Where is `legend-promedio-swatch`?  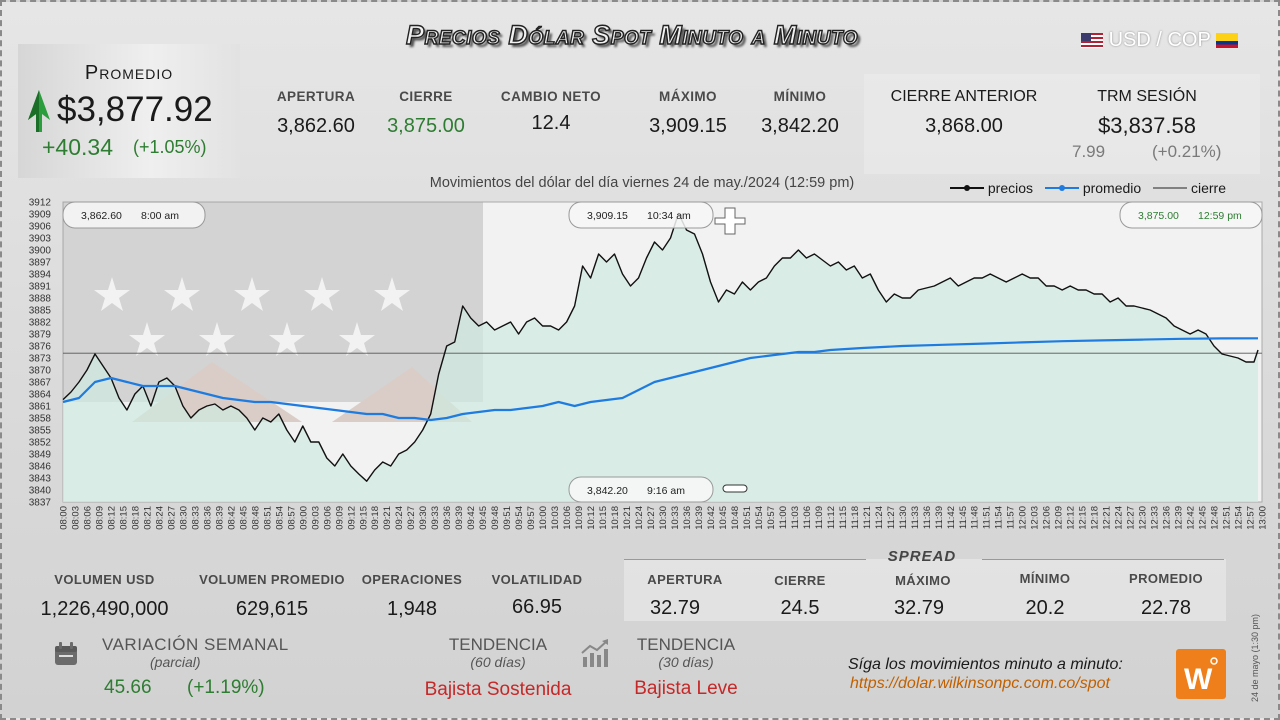 legend-promedio-swatch is located at coordinates (1061, 188).